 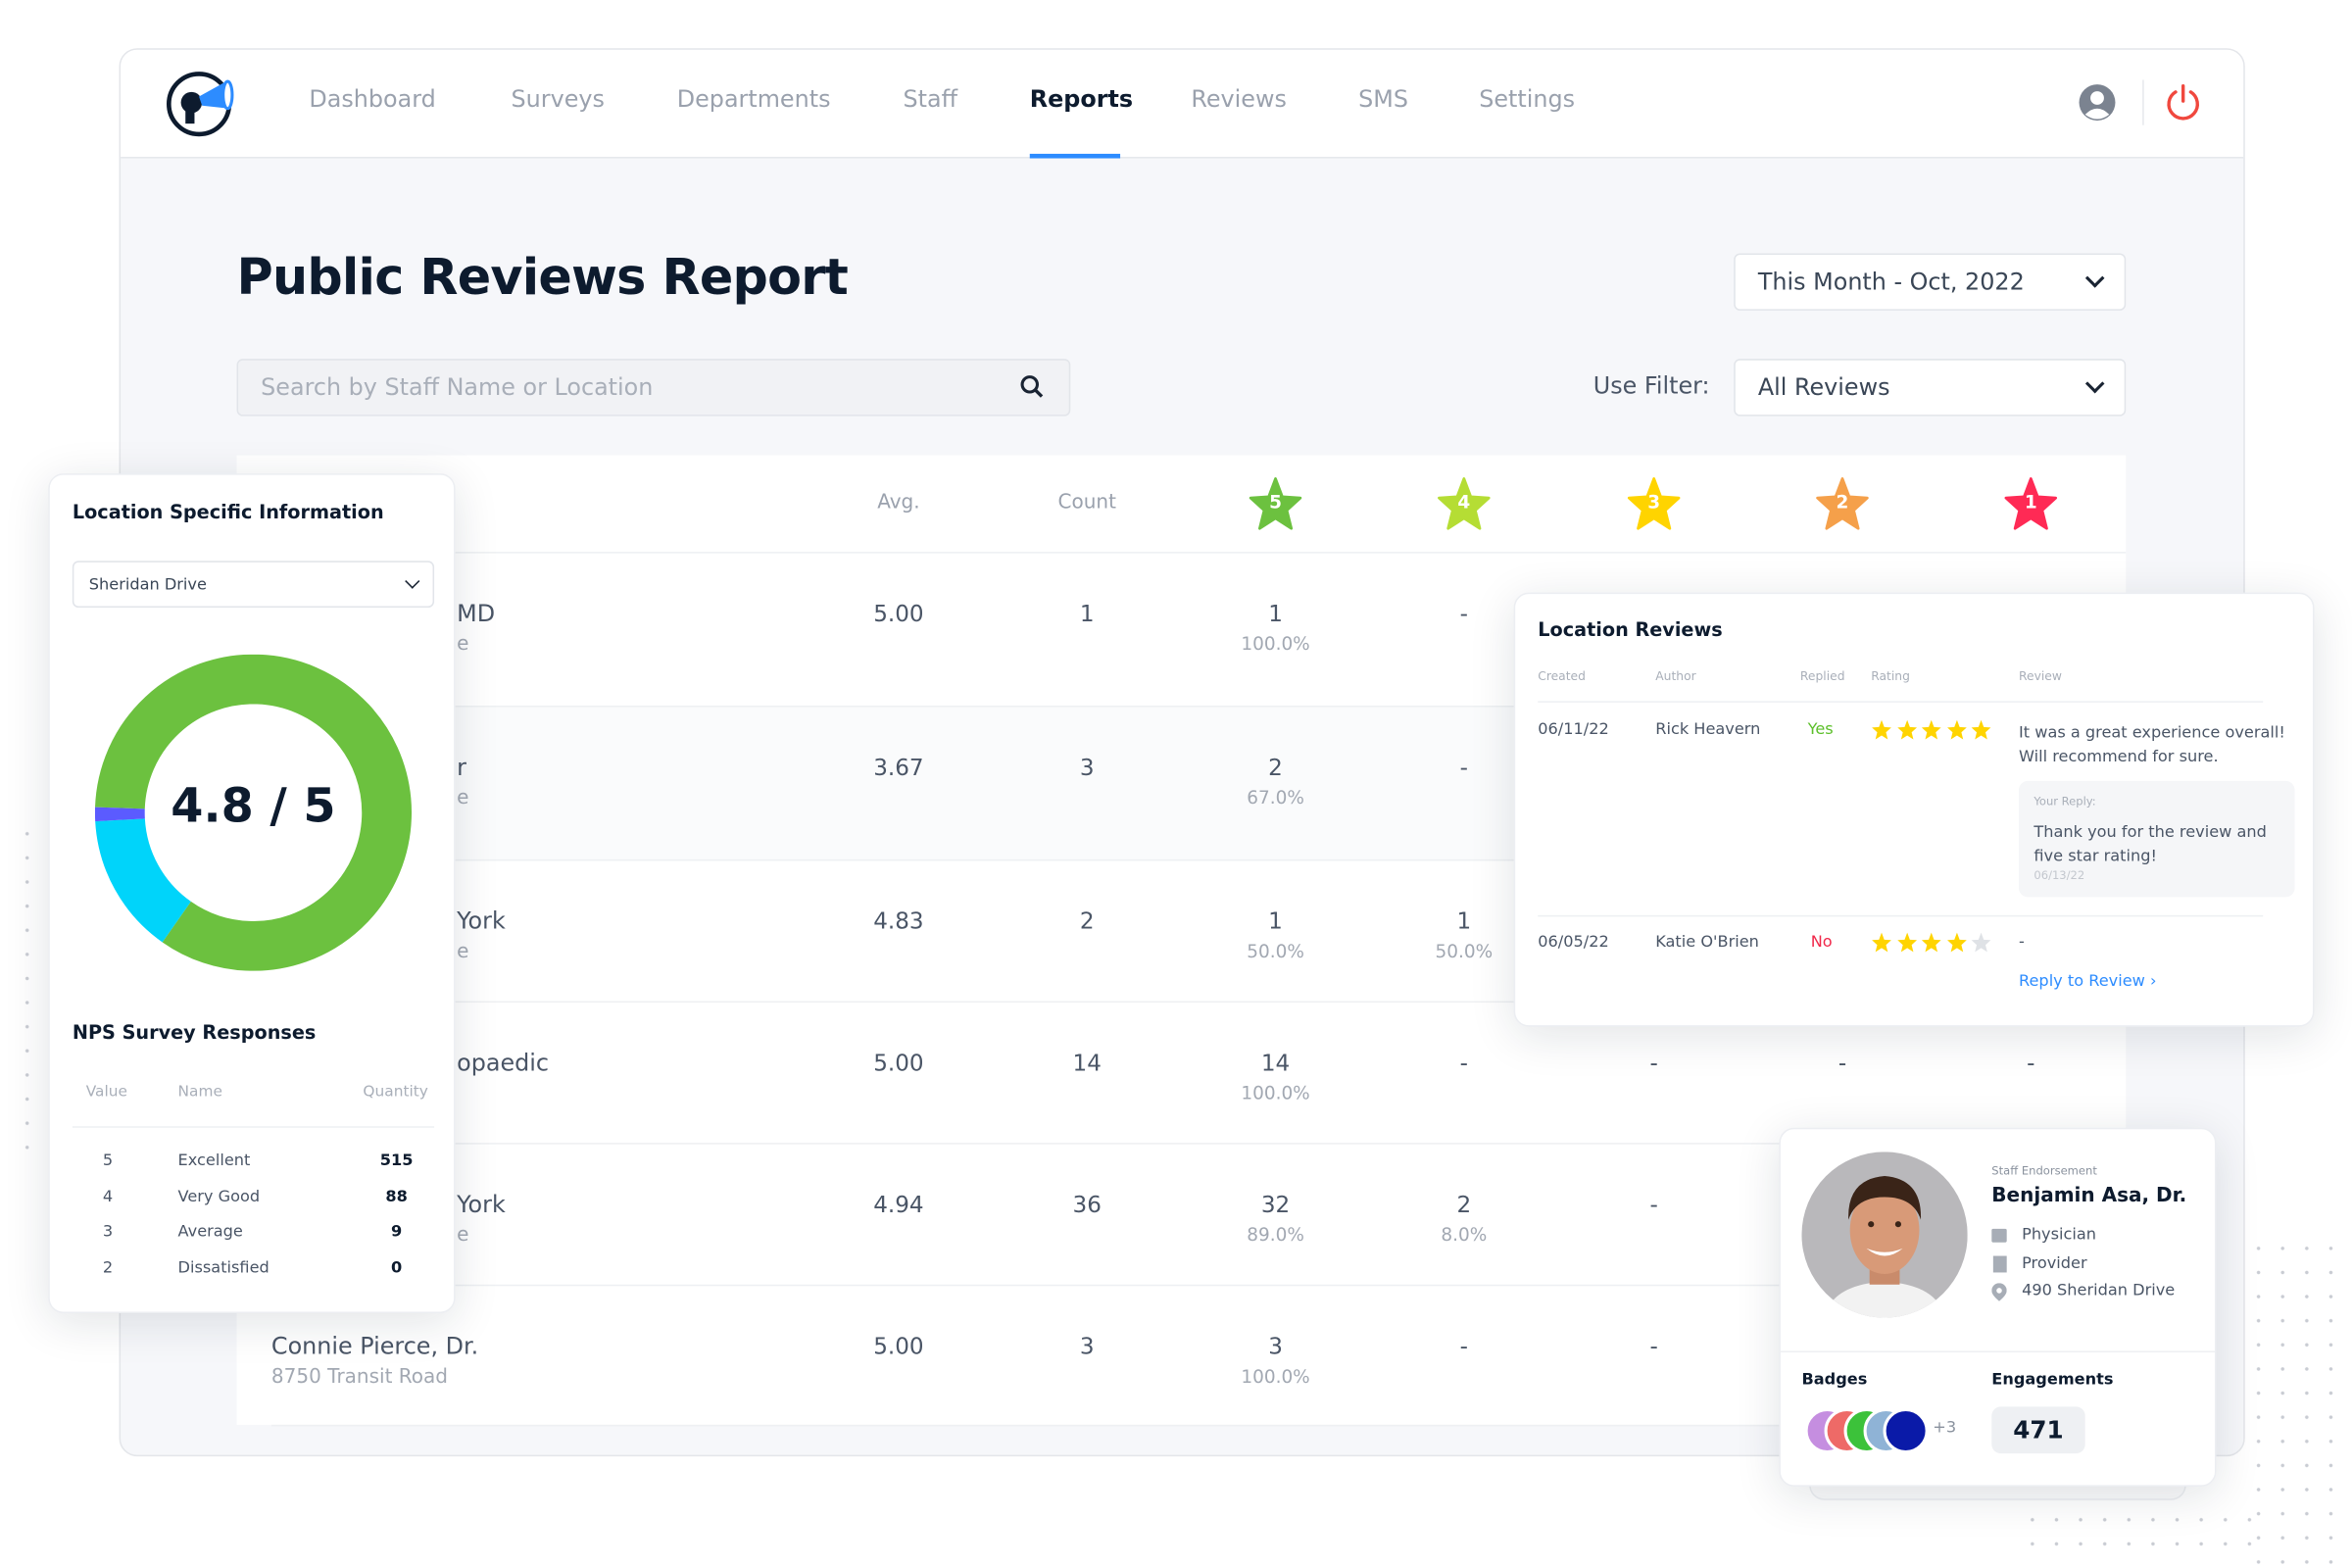 What do you see at coordinates (558, 99) in the screenshot?
I see `nav-surveys: Surveys` at bounding box center [558, 99].